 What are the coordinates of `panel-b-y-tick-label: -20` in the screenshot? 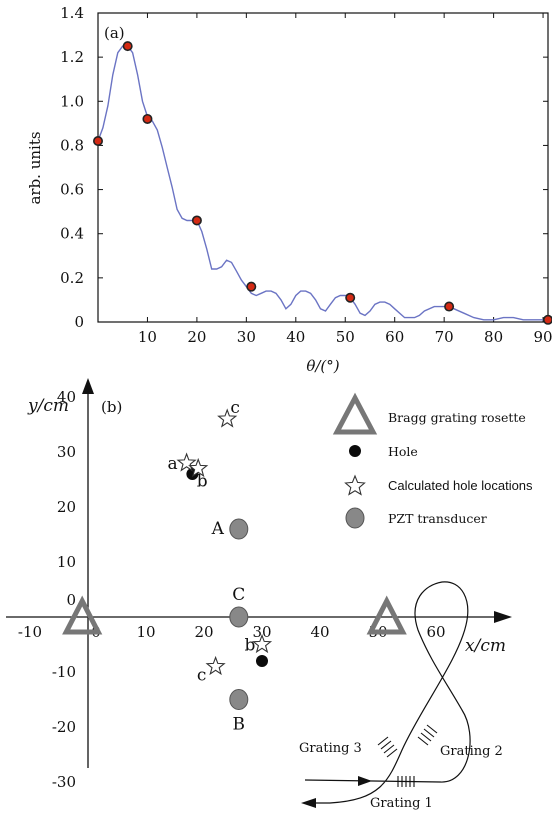 It's located at (64, 727).